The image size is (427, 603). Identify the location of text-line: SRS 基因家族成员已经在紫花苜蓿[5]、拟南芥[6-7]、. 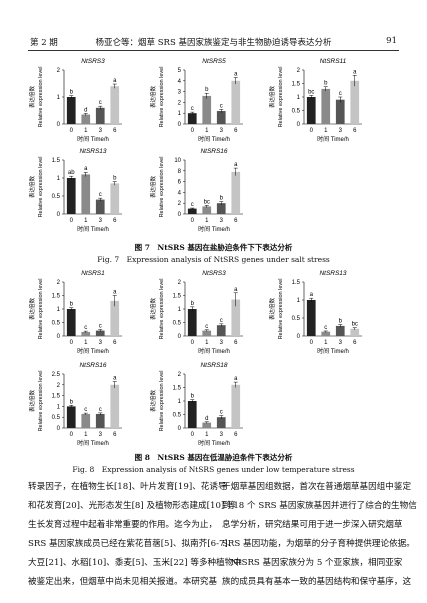
(132, 544).